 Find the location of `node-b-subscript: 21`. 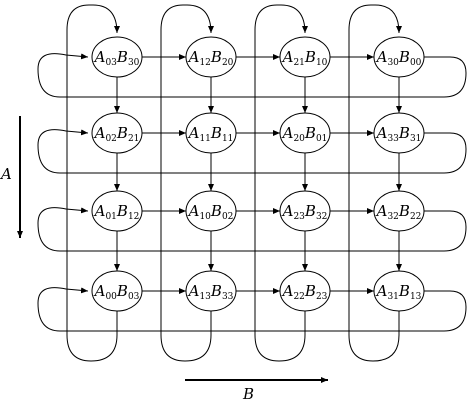

node-b-subscript: 21 is located at coordinates (133, 139).